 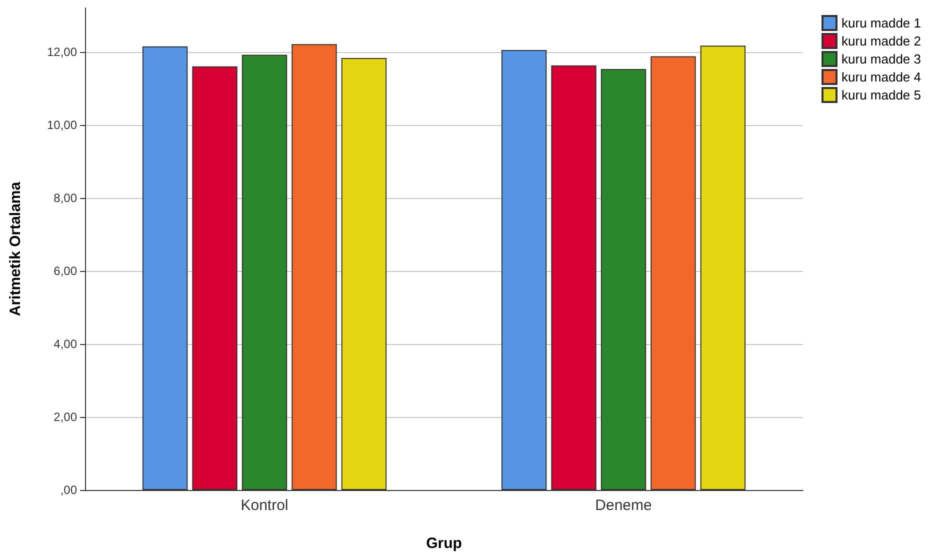 I want to click on legend-label: kuru madde 4, so click(x=882, y=77).